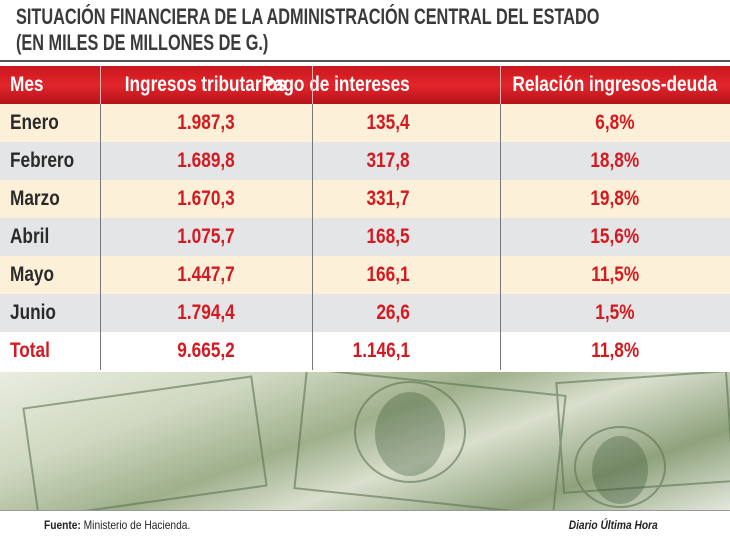 The height and width of the screenshot is (537, 730). I want to click on cell-text: 18,8%, so click(615, 160).